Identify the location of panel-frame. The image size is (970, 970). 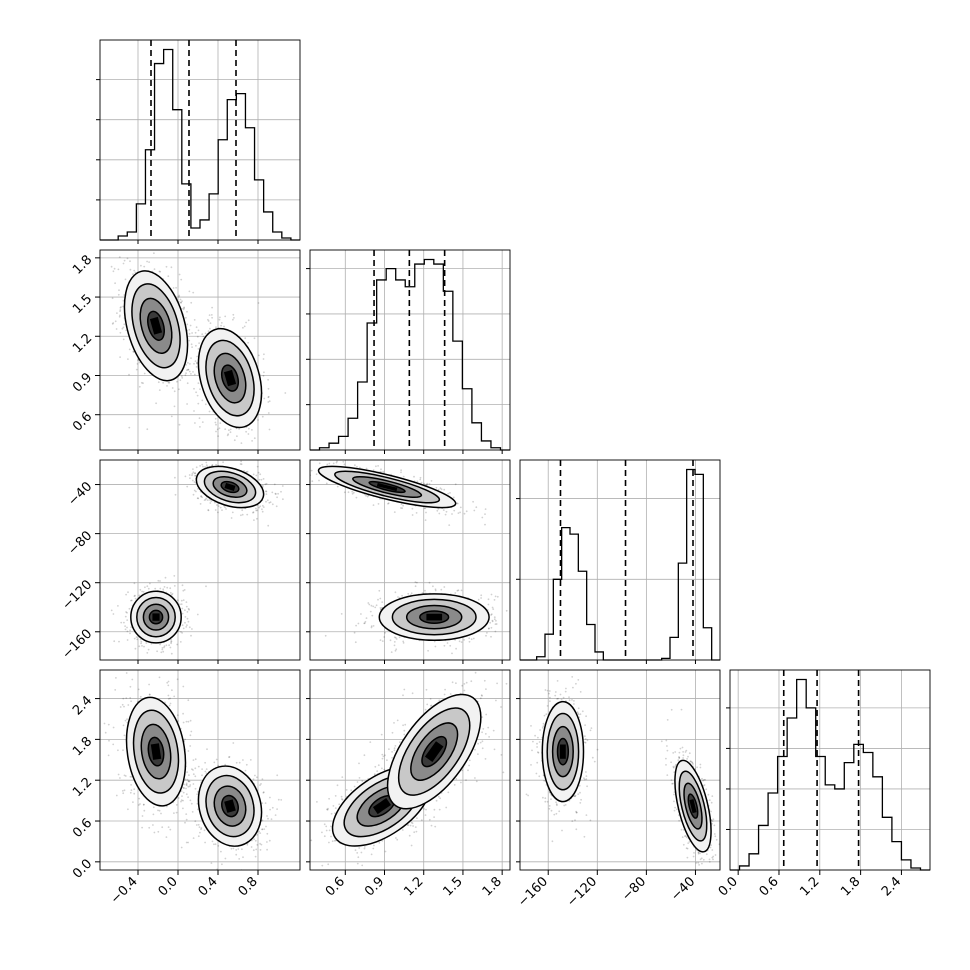
(830, 770).